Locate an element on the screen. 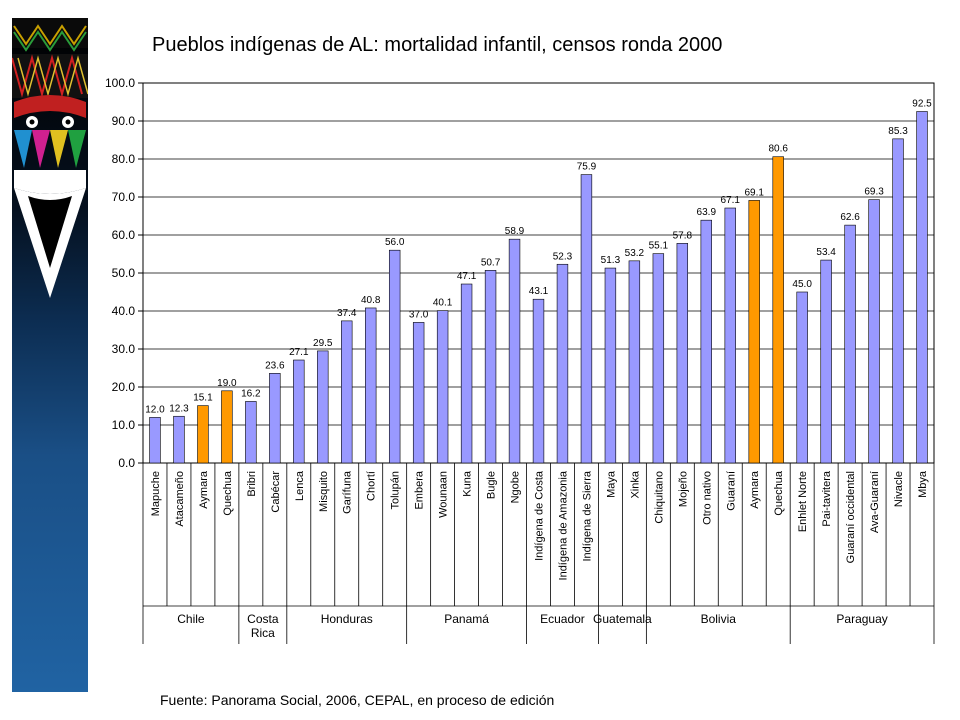  value-label: 51.3 is located at coordinates (611, 260).